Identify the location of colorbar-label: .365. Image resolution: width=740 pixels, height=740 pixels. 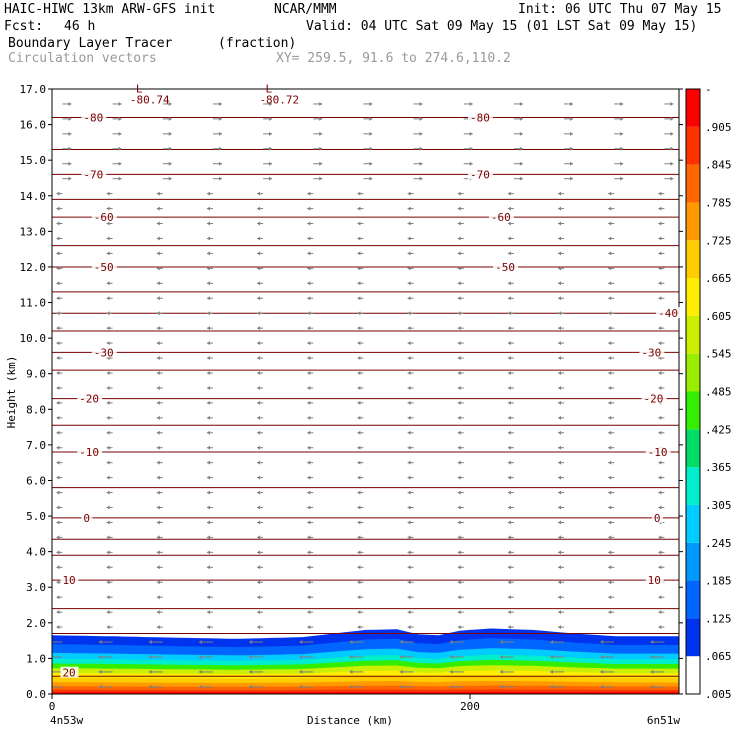
(718, 467).